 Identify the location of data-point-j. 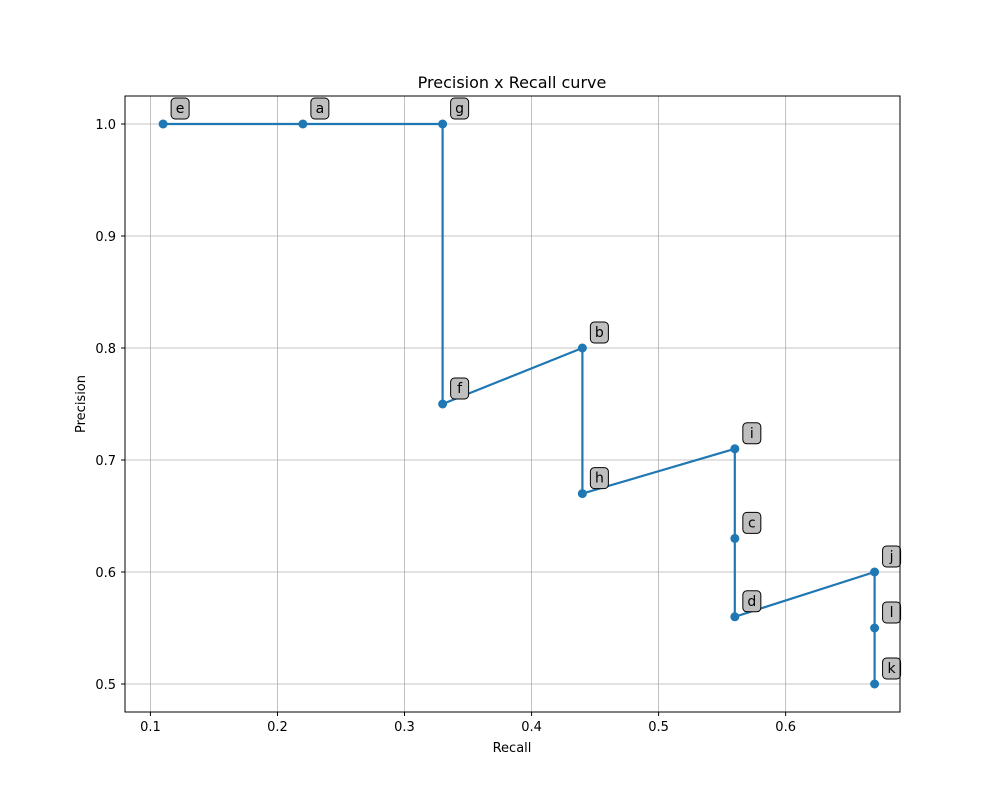
(875, 572).